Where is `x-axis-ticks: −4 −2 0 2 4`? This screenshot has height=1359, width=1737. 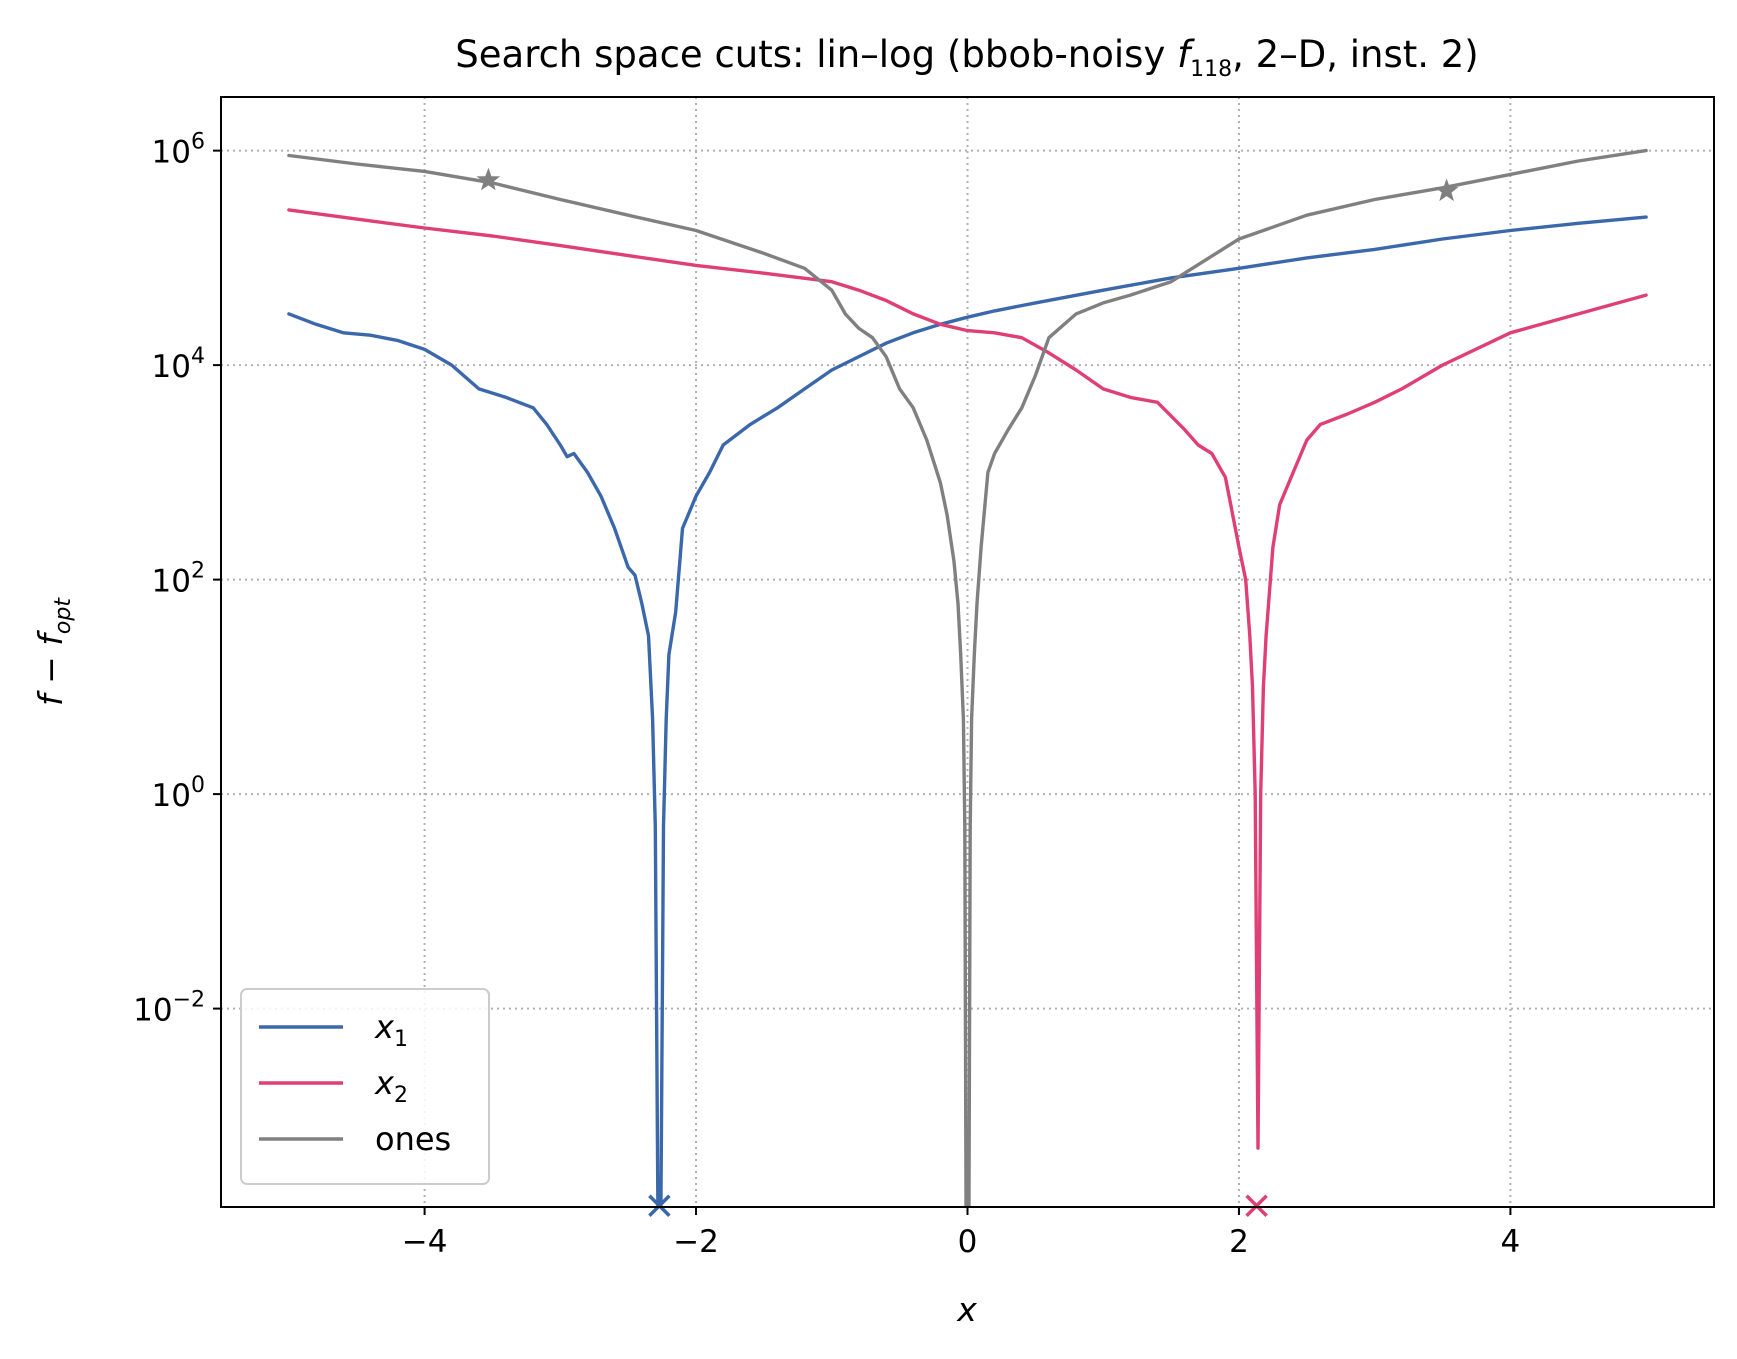 x-axis-ticks: −4 −2 0 2 4 is located at coordinates (961, 1233).